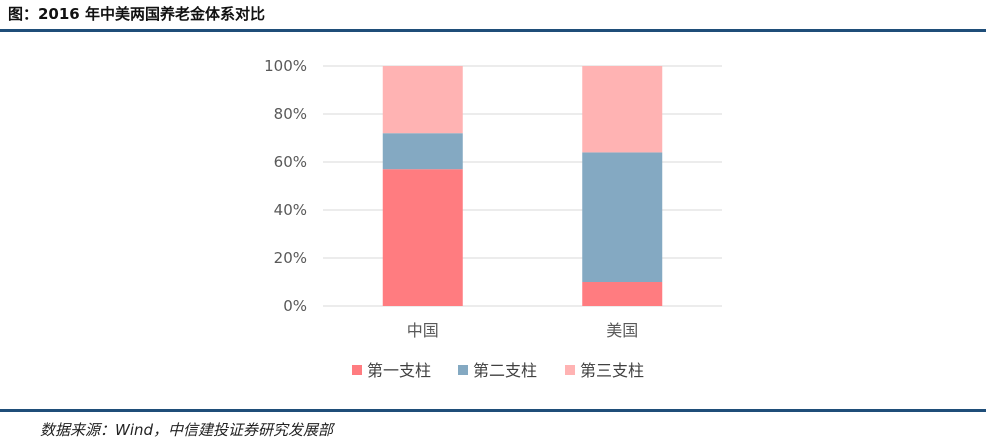 This screenshot has width=992, height=445. I want to click on y-tick-label: 60%, so click(290, 162).